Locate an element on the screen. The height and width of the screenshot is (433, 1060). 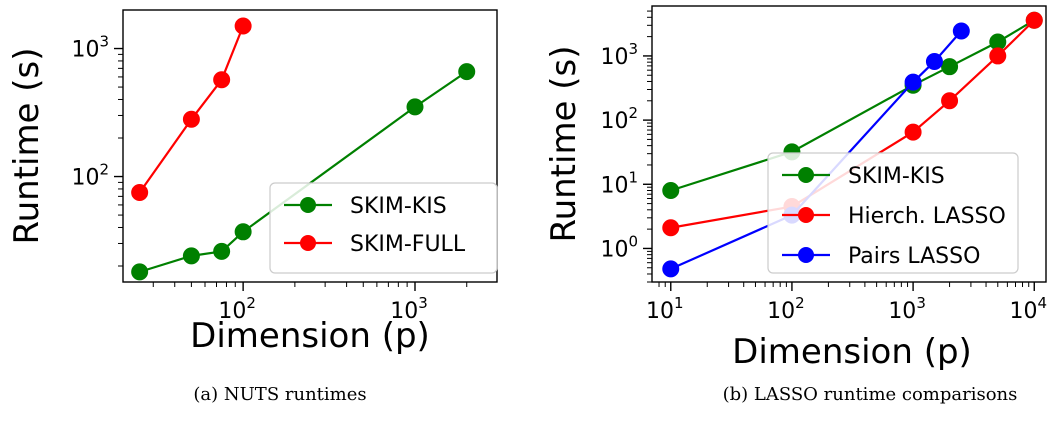
y-tick-label: 10⁰ is located at coordinates (619, 247).